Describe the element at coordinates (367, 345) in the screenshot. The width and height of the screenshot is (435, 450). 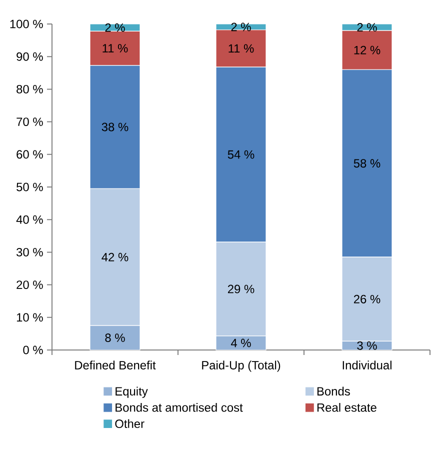
I see `data-label: 3 %` at that location.